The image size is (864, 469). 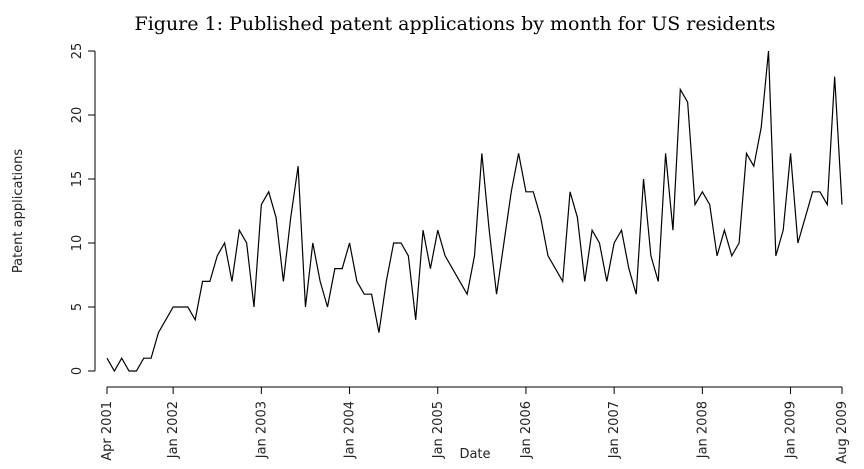 What do you see at coordinates (842, 432) in the screenshot?
I see `x-tick-label: Aug 2009` at bounding box center [842, 432].